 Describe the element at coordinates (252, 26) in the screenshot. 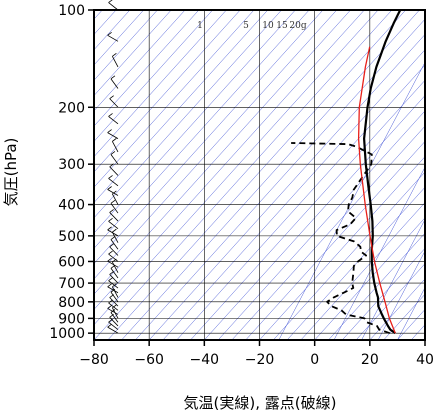

I see `mixing-ratio-labels: 1 5 10 15 20g` at that location.